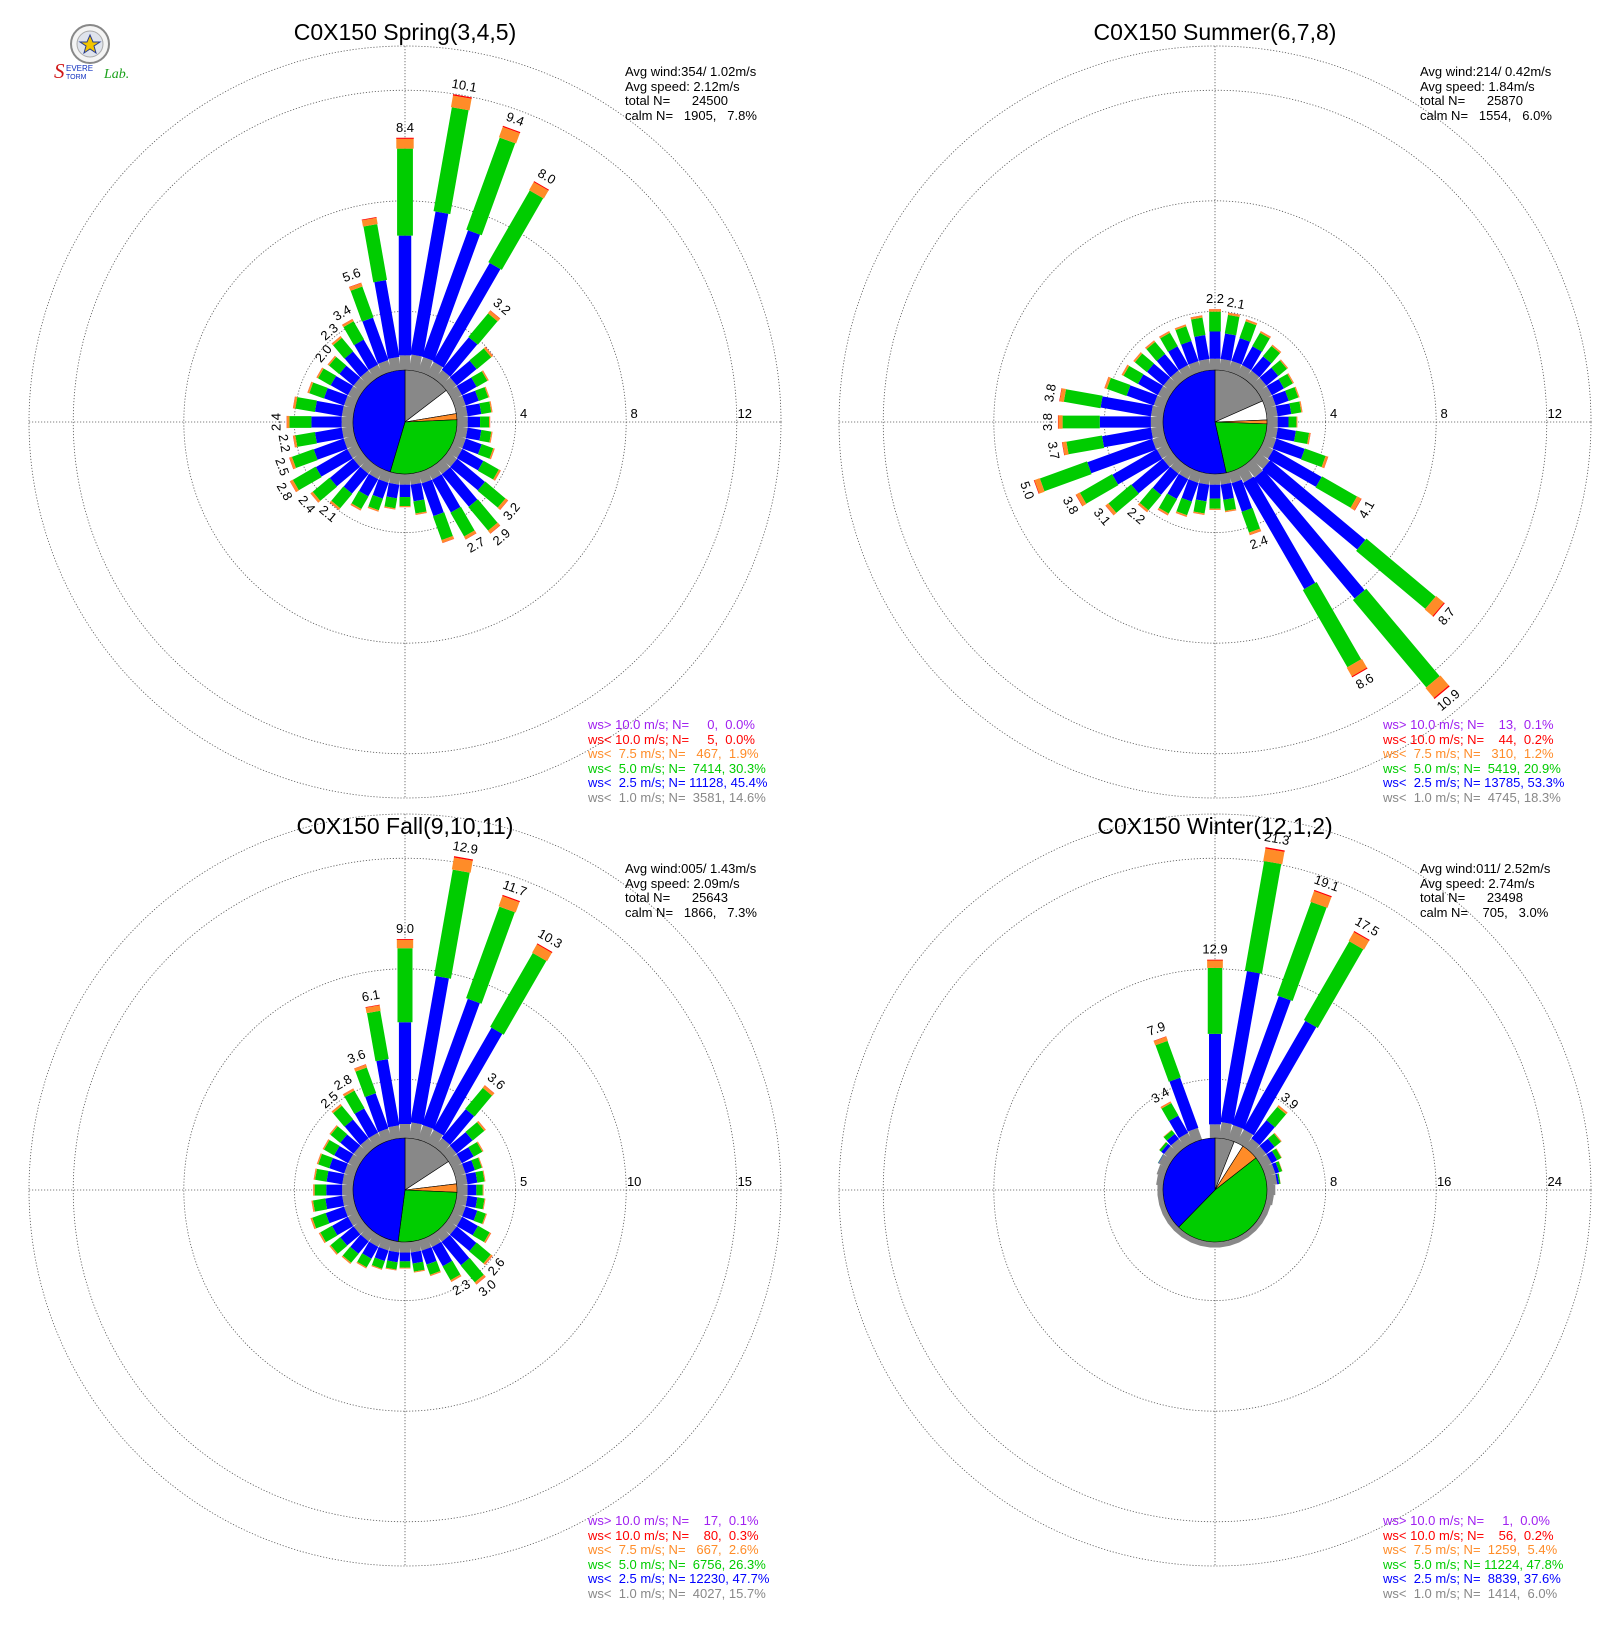 The height and width of the screenshot is (1640, 1620). What do you see at coordinates (1466, 1520) in the screenshot?
I see `legend-entry: ws> 10.0 m/s; N= 1, 0.0%` at bounding box center [1466, 1520].